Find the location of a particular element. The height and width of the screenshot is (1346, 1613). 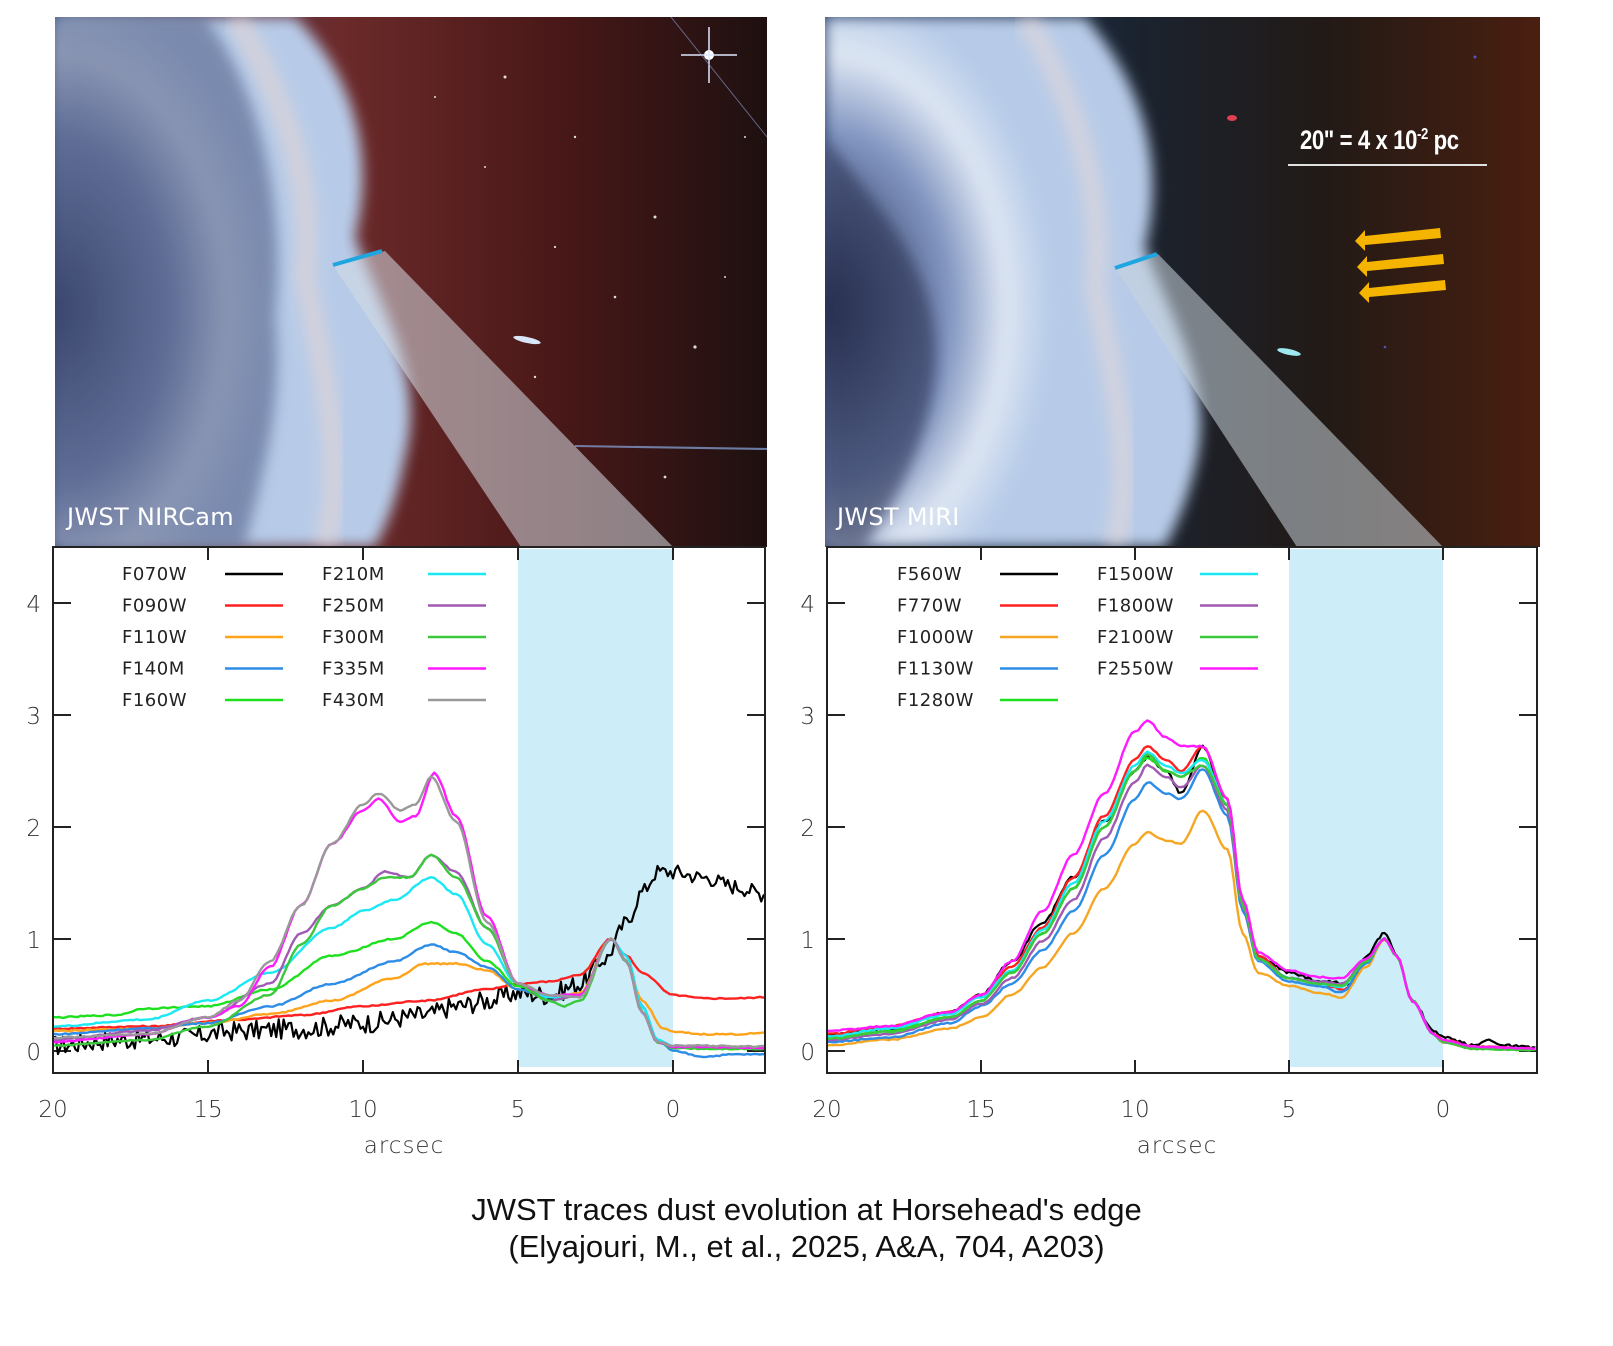

legend-item: F300M is located at coordinates (404, 637).